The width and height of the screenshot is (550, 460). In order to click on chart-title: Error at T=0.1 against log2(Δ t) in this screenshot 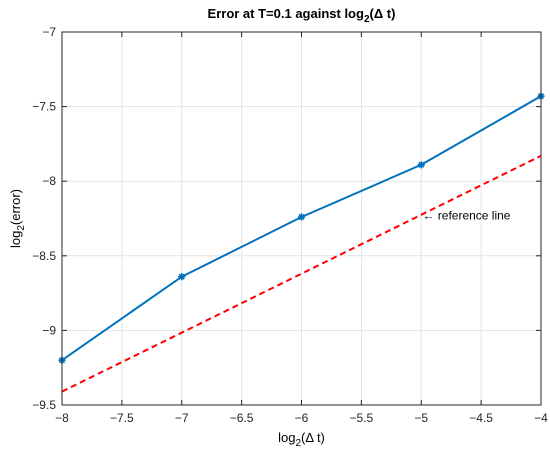, I will do `click(302, 15)`.